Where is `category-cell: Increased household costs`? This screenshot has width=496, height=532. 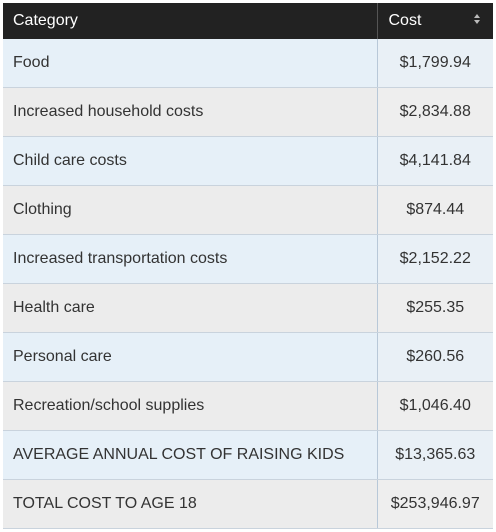
category-cell: Increased household costs is located at coordinates (190, 112).